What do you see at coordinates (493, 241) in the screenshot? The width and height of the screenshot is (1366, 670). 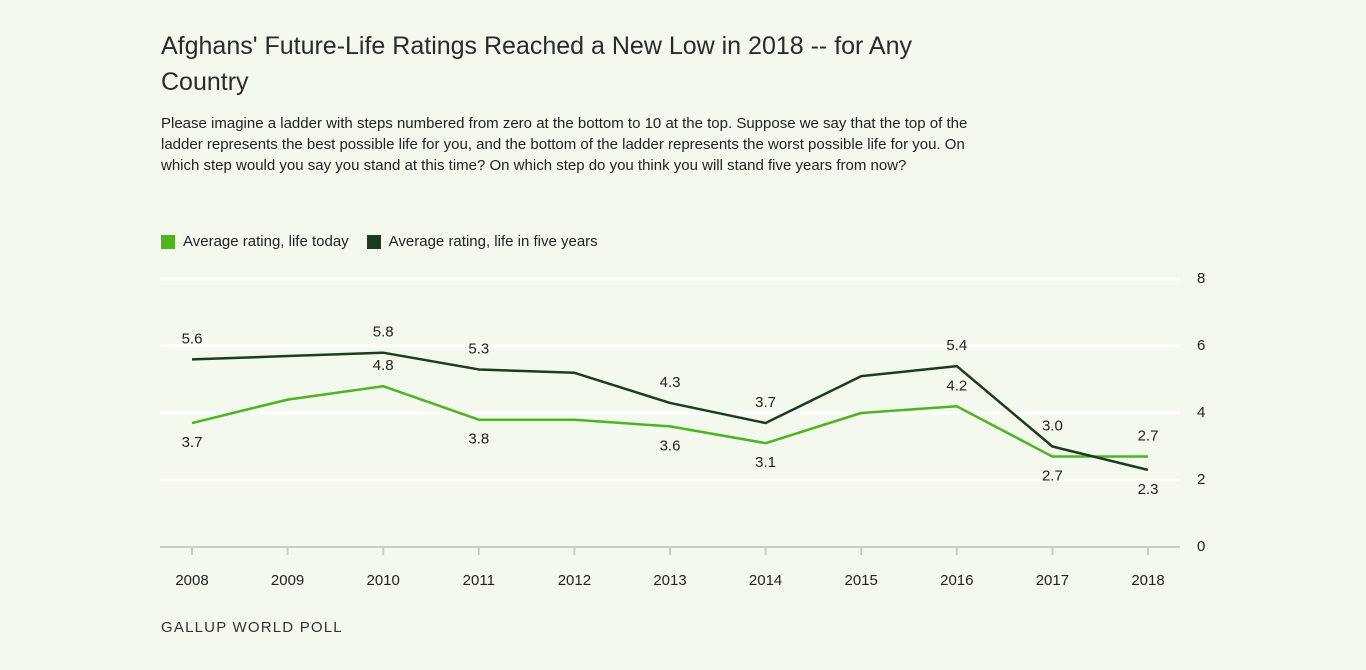 I see `legend-label: Average rating, life in five years` at bounding box center [493, 241].